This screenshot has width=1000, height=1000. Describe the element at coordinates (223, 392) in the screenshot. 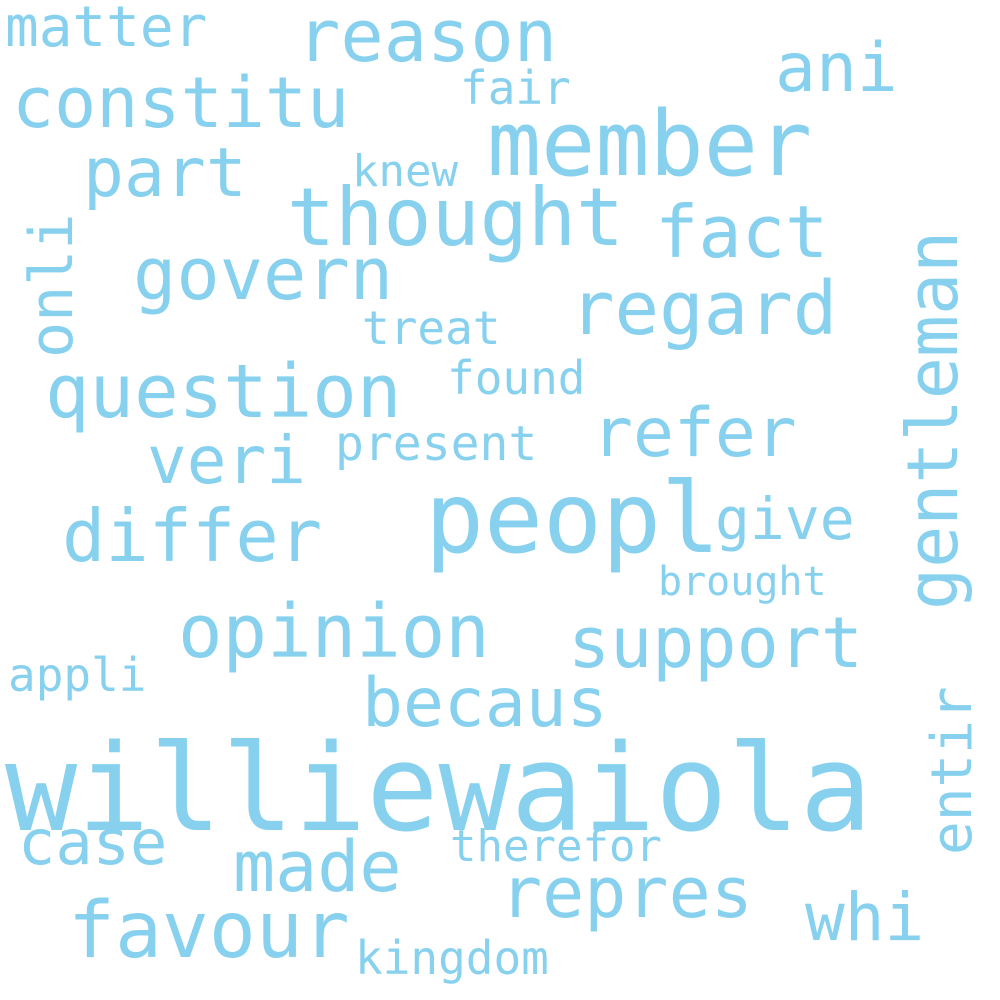

I see `word-question: question` at that location.